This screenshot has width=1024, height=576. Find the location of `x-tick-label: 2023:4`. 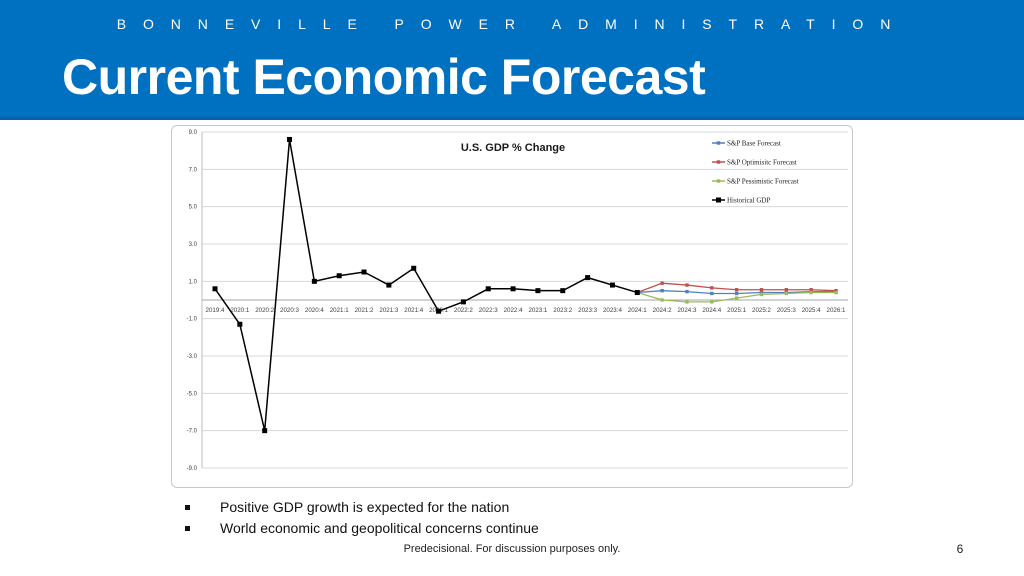

x-tick-label: 2023:4 is located at coordinates (612, 310).